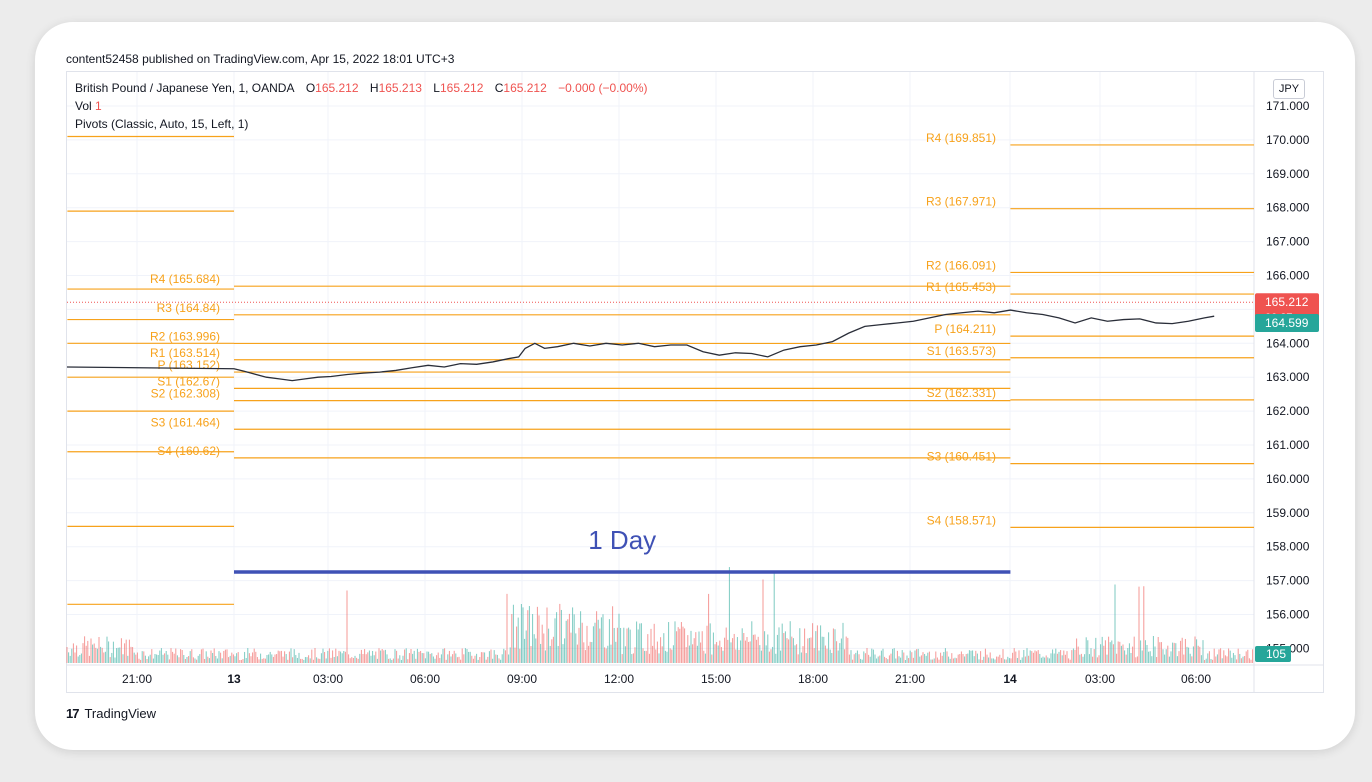 The height and width of the screenshot is (782, 1372). I want to click on x-tick-label: 14, so click(1010, 679).